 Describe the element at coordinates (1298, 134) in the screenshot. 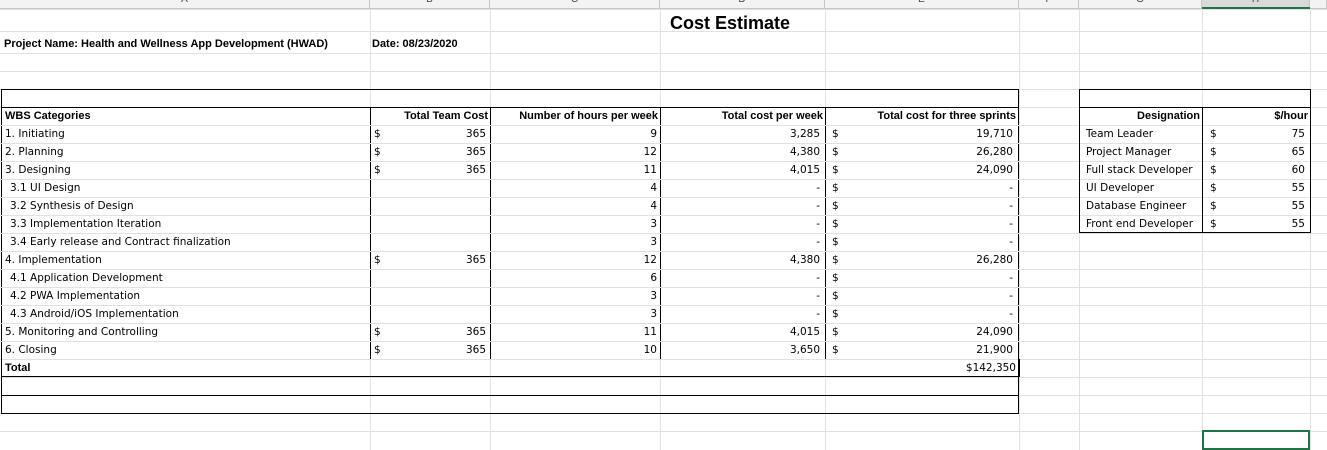

I see `hourly-rate-cell: 75` at that location.